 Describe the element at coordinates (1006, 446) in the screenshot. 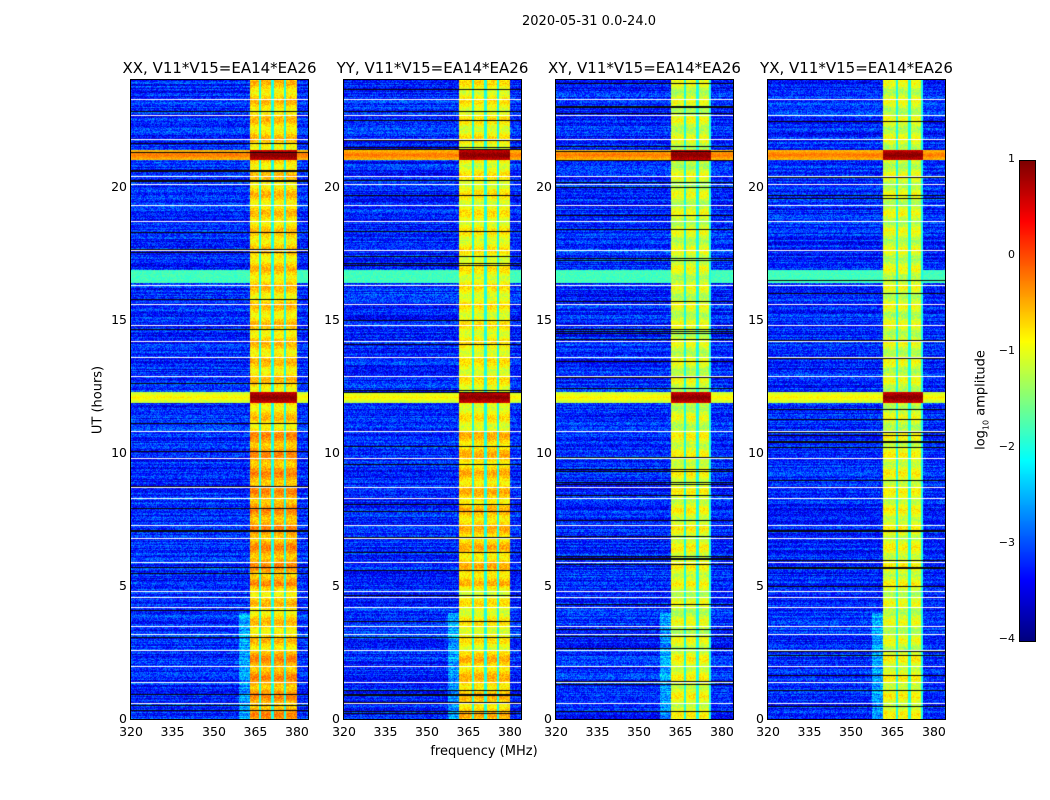

I see `colorbar-tick-label: −2` at that location.